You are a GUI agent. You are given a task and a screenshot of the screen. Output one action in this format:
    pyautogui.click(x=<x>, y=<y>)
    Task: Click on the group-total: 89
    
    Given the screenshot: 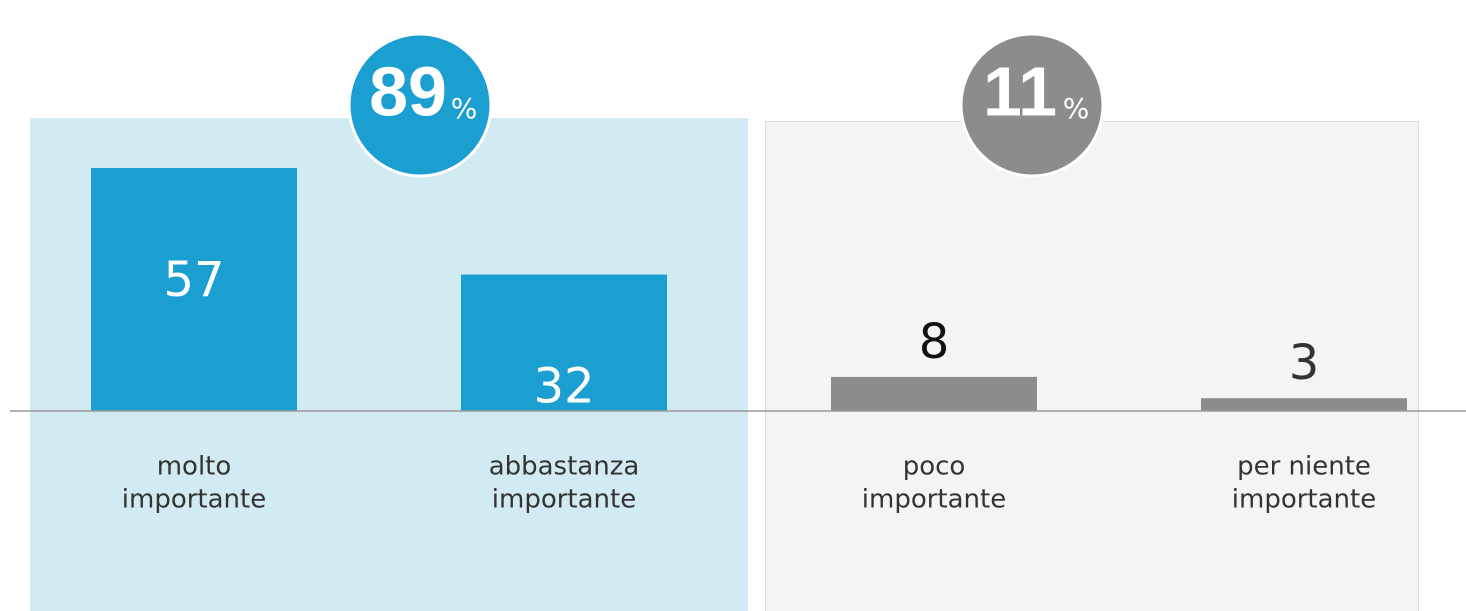 What is the action you would take?
    pyautogui.click(x=408, y=91)
    